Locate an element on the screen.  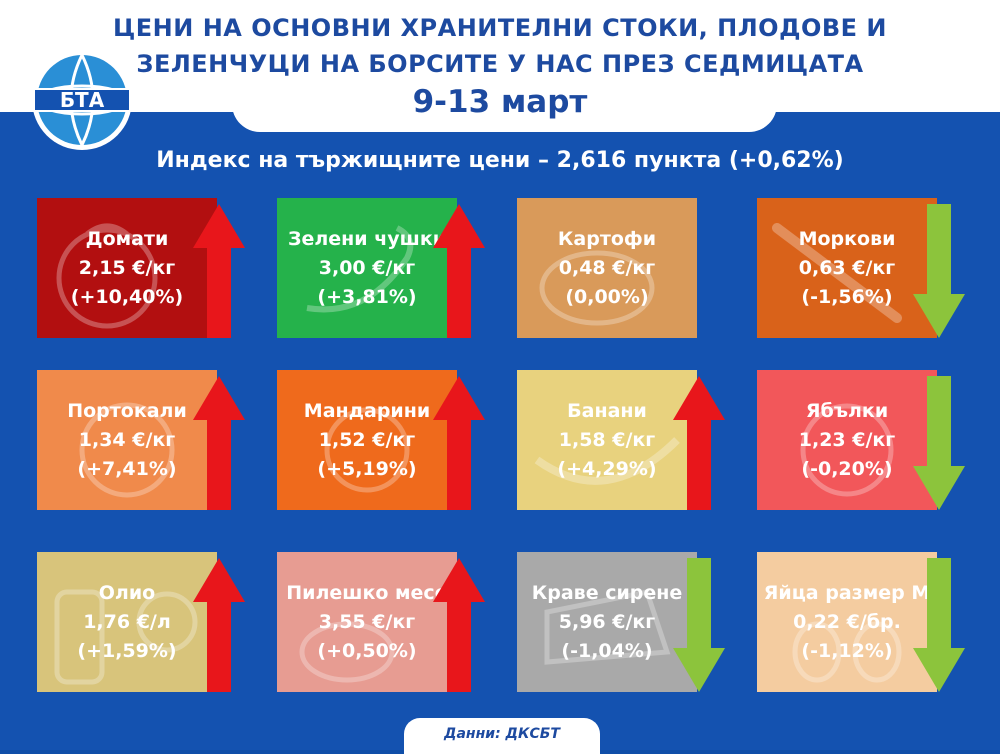
price-card-6: Мандарини 1,52 €/кг (+5,19%) is located at coordinates (367, 440).